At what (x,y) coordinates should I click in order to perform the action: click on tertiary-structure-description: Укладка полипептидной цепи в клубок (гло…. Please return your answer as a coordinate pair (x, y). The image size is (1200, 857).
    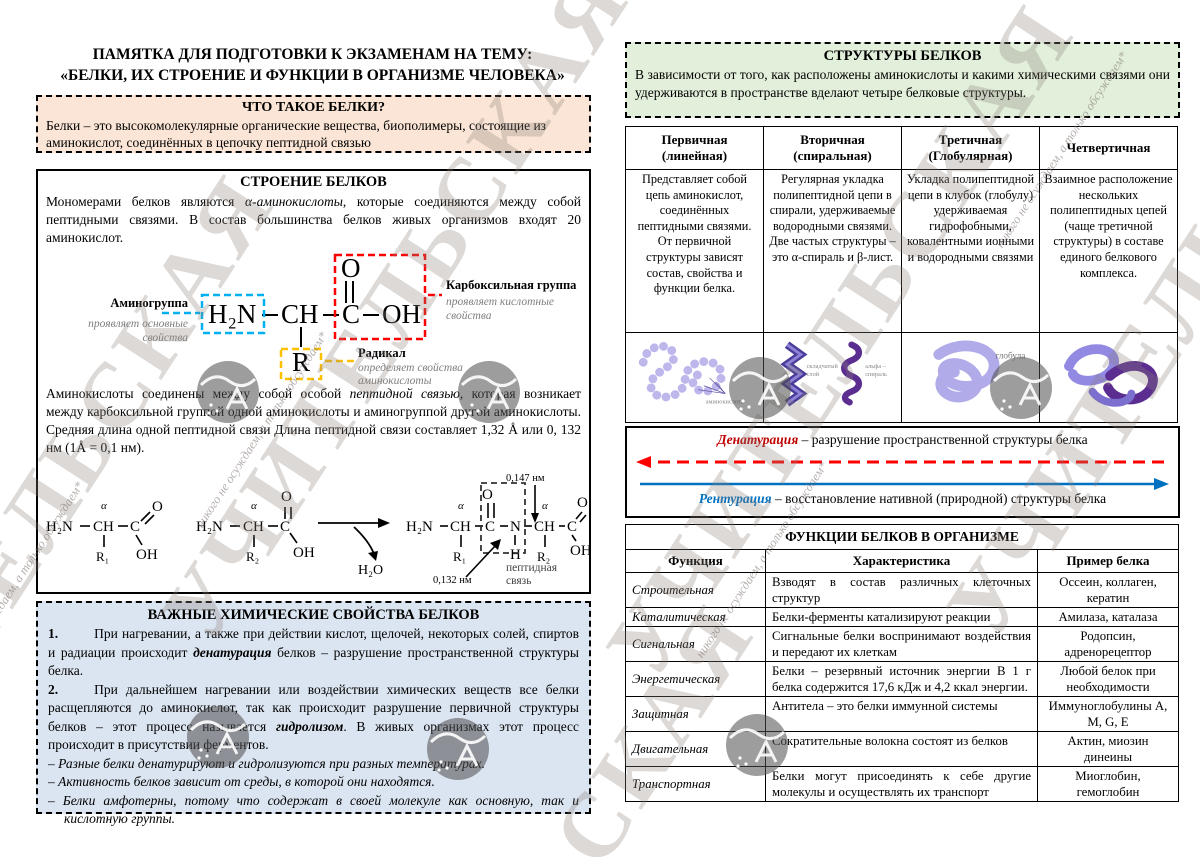
    Looking at the image, I should click on (970, 251).